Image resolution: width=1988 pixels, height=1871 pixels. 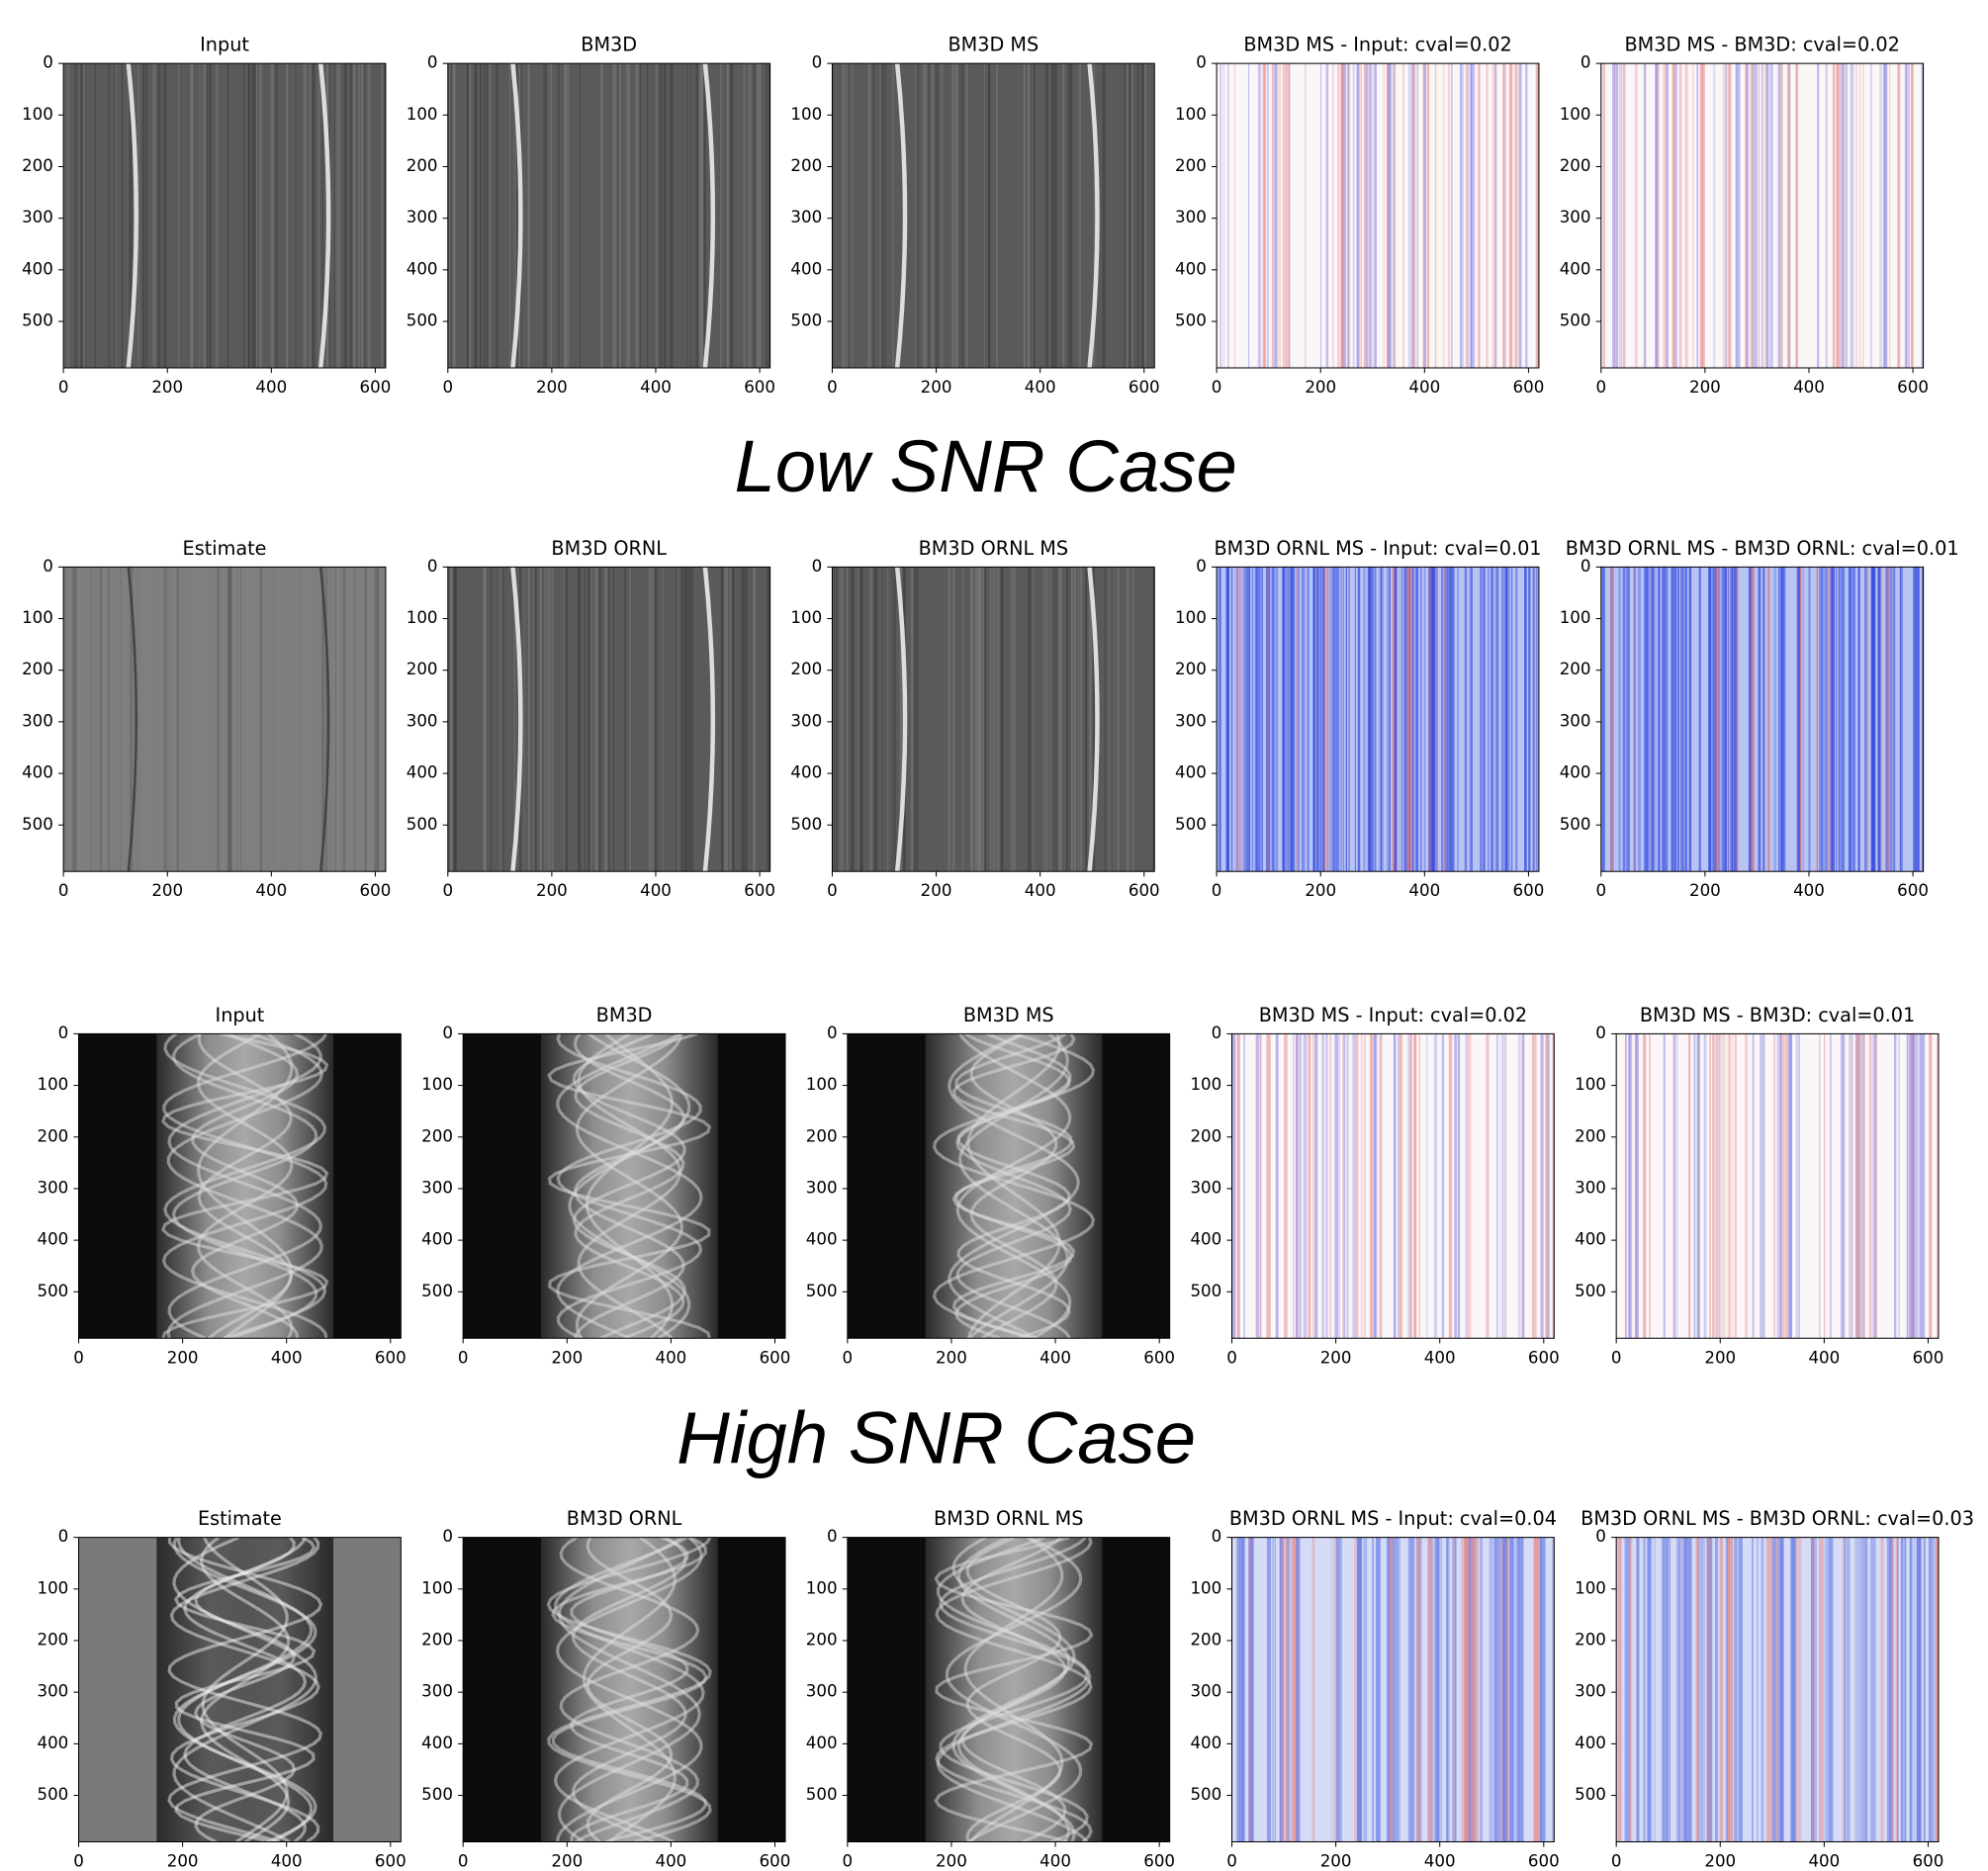 I want to click on panel-title: BM3D, so click(x=609, y=45).